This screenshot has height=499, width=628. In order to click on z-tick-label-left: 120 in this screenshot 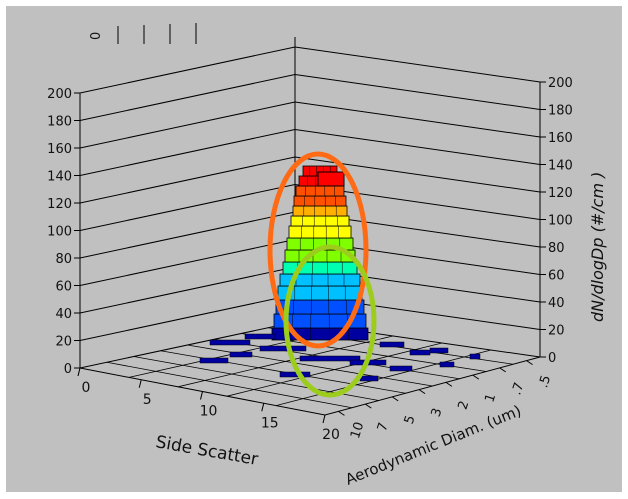, I will do `click(59, 204)`.